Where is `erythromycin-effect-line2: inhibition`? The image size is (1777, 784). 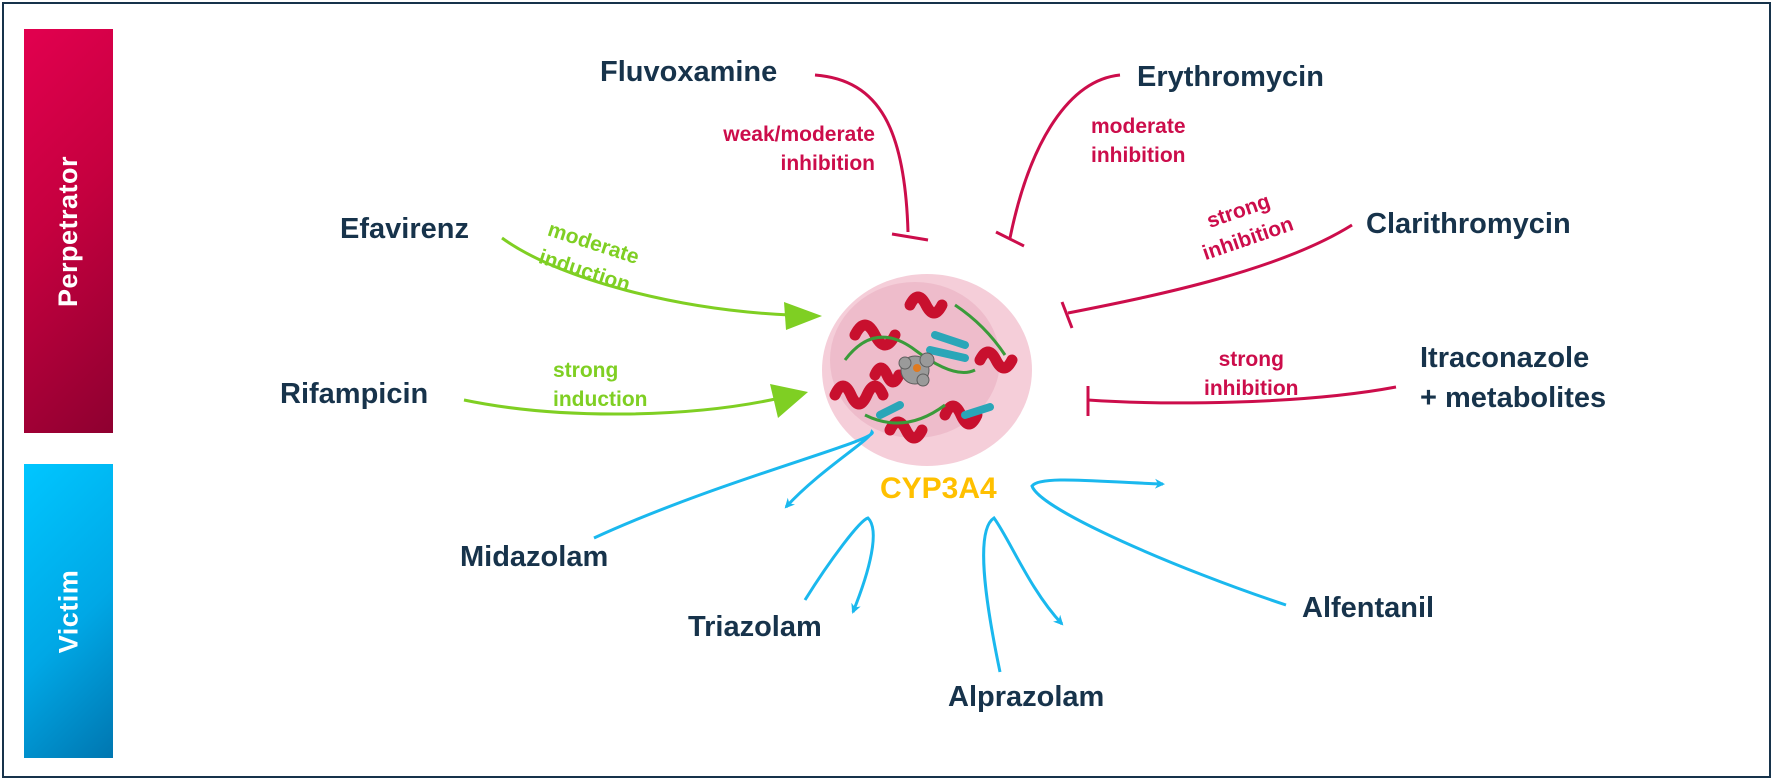 erythromycin-effect-line2: inhibition is located at coordinates (1138, 155).